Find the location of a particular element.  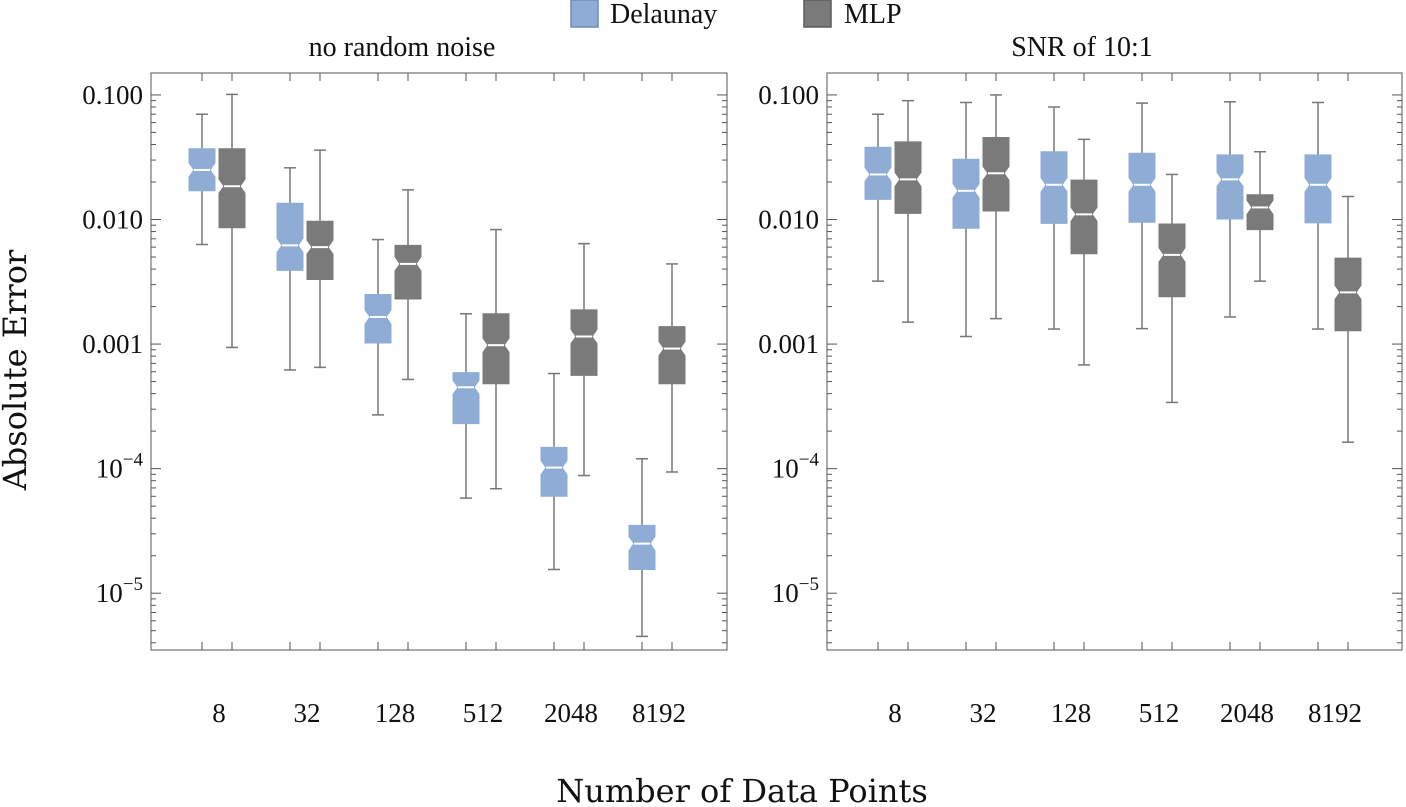

legend-label-delaunay: Delaunay is located at coordinates (663, 15).